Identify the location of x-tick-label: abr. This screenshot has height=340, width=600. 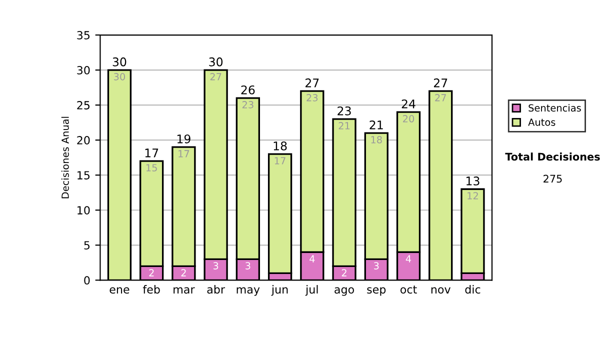
(216, 289).